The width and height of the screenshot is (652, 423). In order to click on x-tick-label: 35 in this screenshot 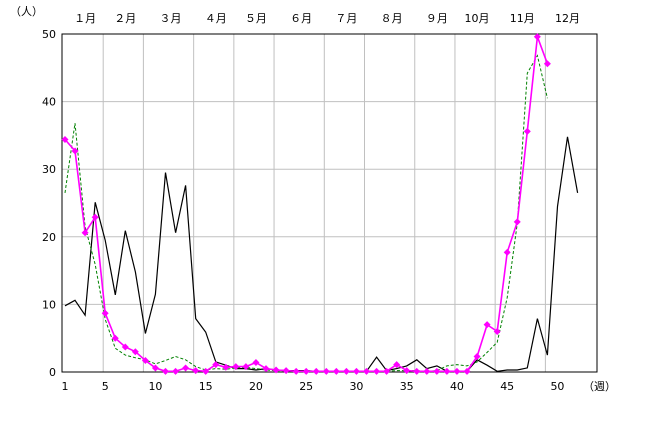, I will do `click(407, 386)`.